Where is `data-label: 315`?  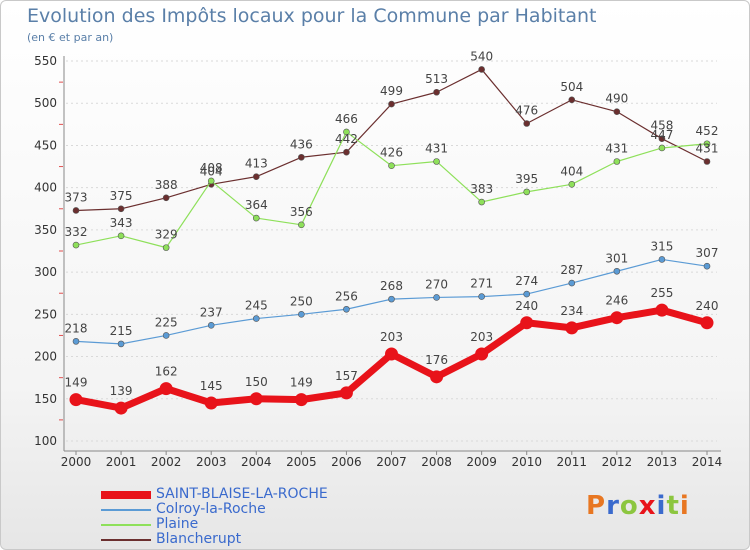 data-label: 315 is located at coordinates (661, 246).